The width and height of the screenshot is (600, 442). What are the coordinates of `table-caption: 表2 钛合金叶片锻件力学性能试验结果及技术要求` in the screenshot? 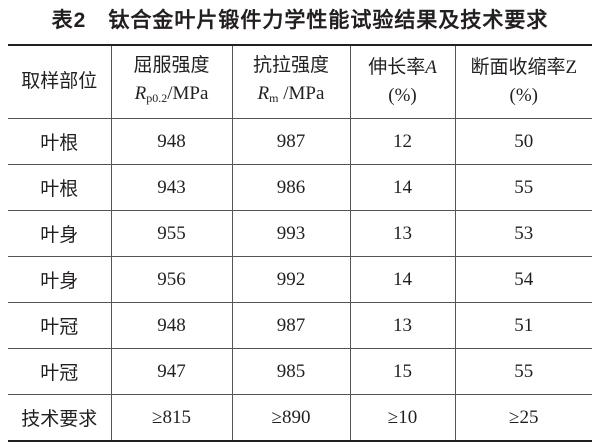 It's located at (300, 19).